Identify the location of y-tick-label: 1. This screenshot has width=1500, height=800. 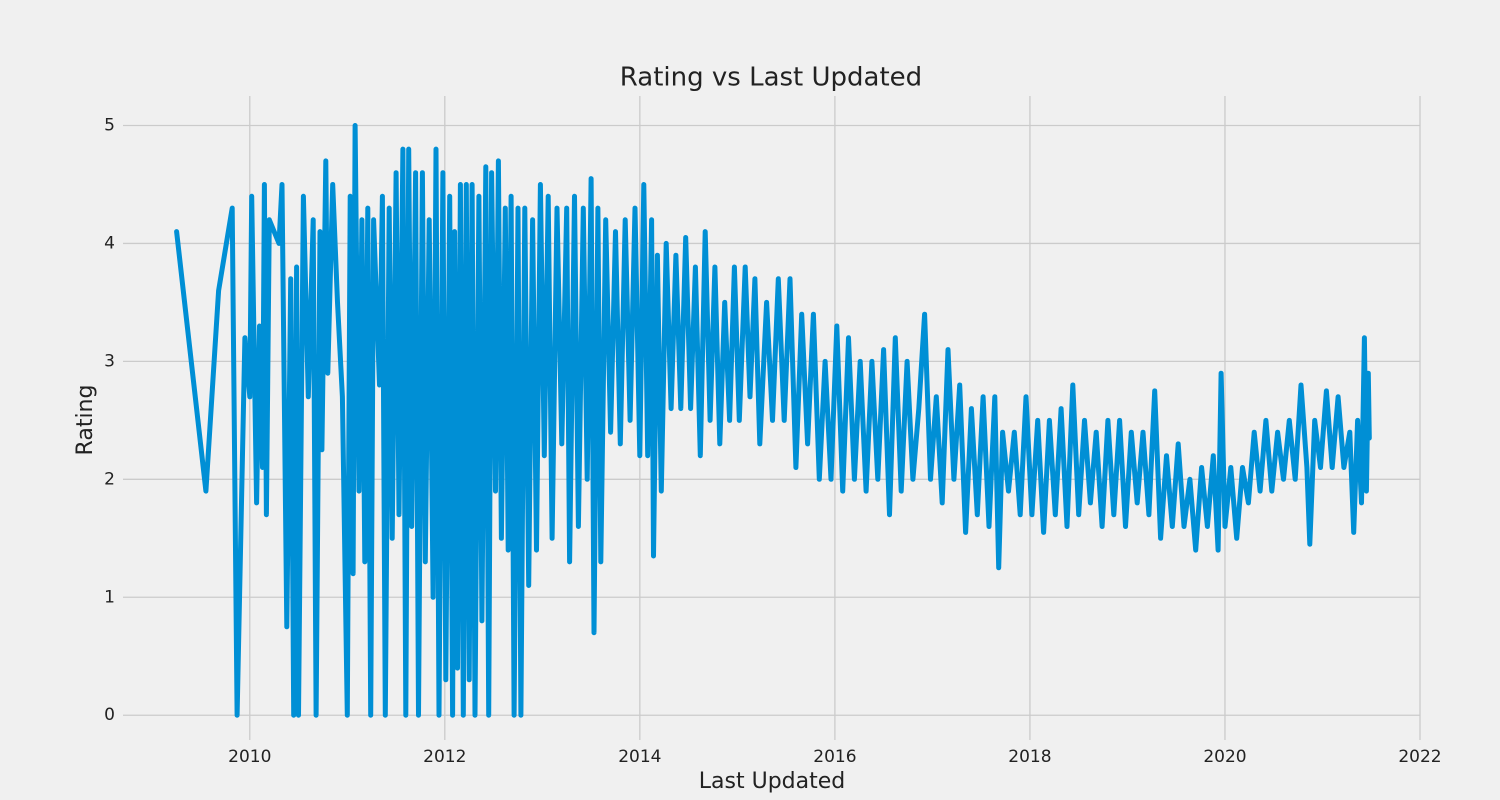
(109, 597).